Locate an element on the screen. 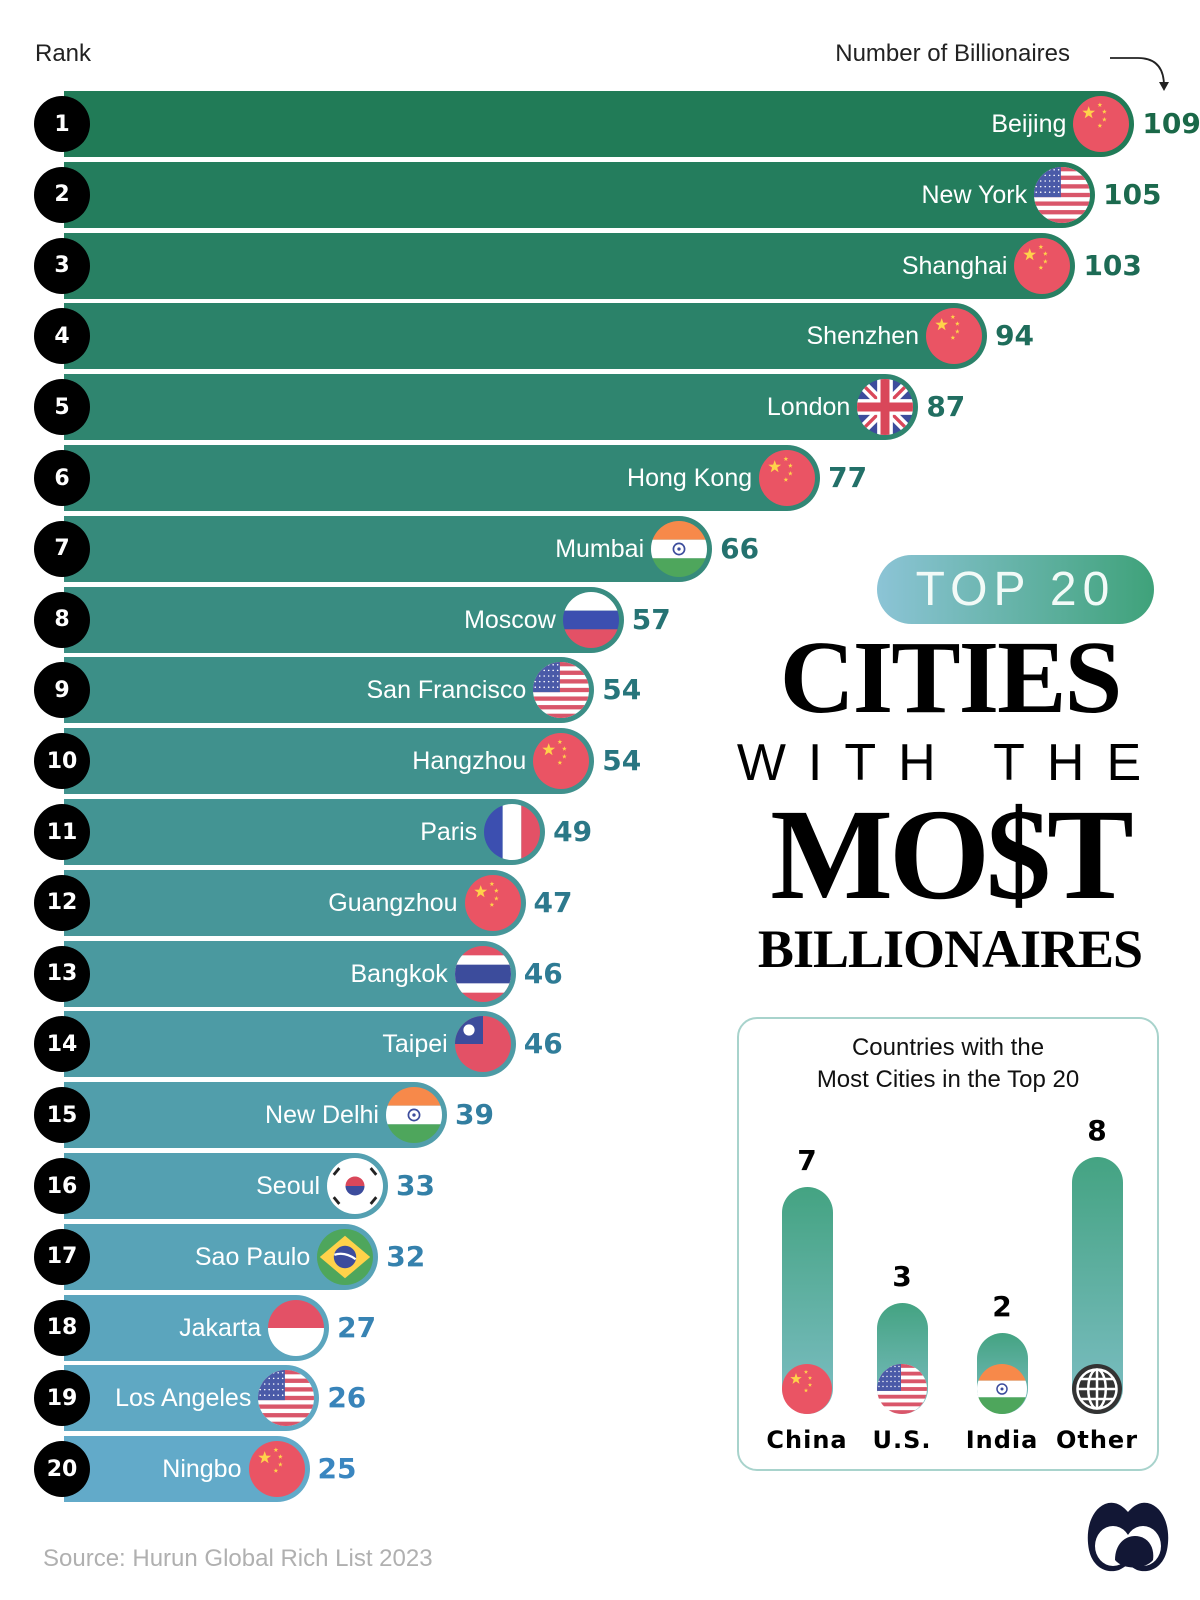 The width and height of the screenshot is (1200, 1600). city-label: Seoul is located at coordinates (288, 1186).